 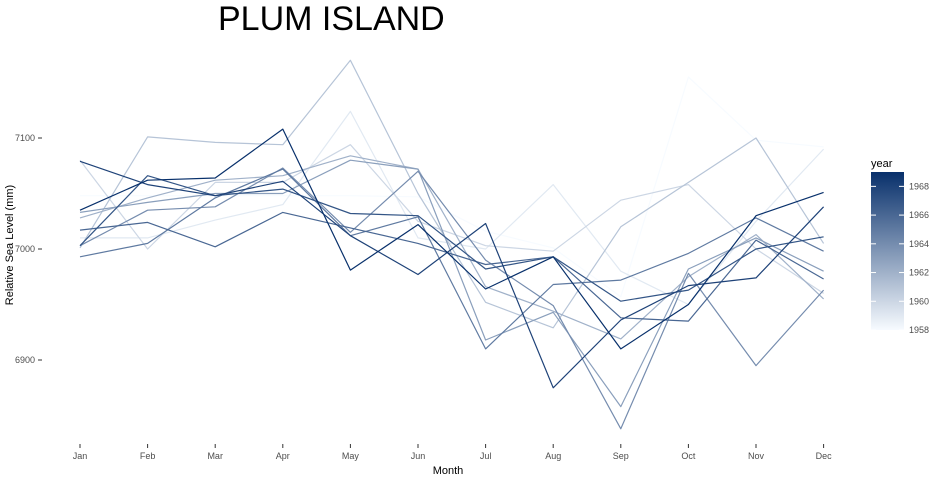 What do you see at coordinates (486, 456) in the screenshot?
I see `x-tick-label: Jul` at bounding box center [486, 456].